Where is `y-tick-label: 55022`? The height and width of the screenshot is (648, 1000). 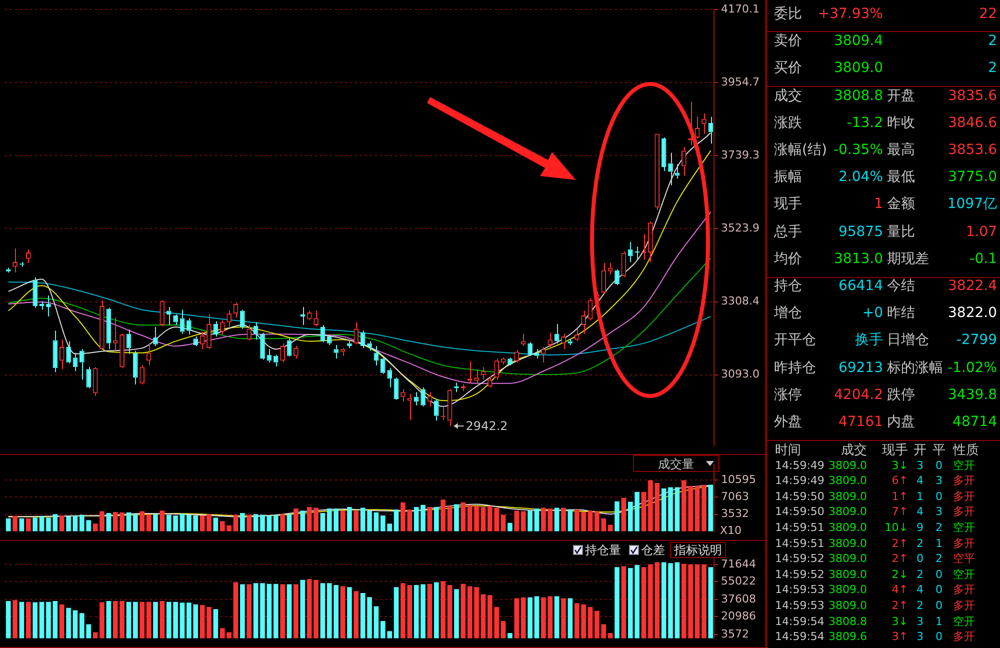
y-tick-label: 55022 is located at coordinates (738, 581).